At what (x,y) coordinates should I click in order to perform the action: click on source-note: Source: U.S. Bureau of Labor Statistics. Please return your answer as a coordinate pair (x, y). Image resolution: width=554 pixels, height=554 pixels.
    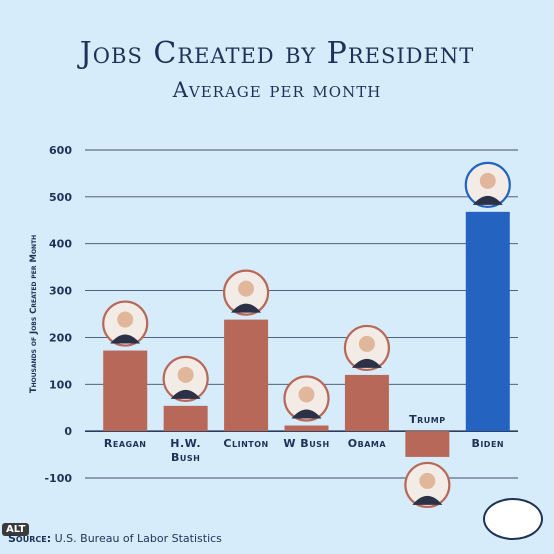
    Looking at the image, I should click on (115, 538).